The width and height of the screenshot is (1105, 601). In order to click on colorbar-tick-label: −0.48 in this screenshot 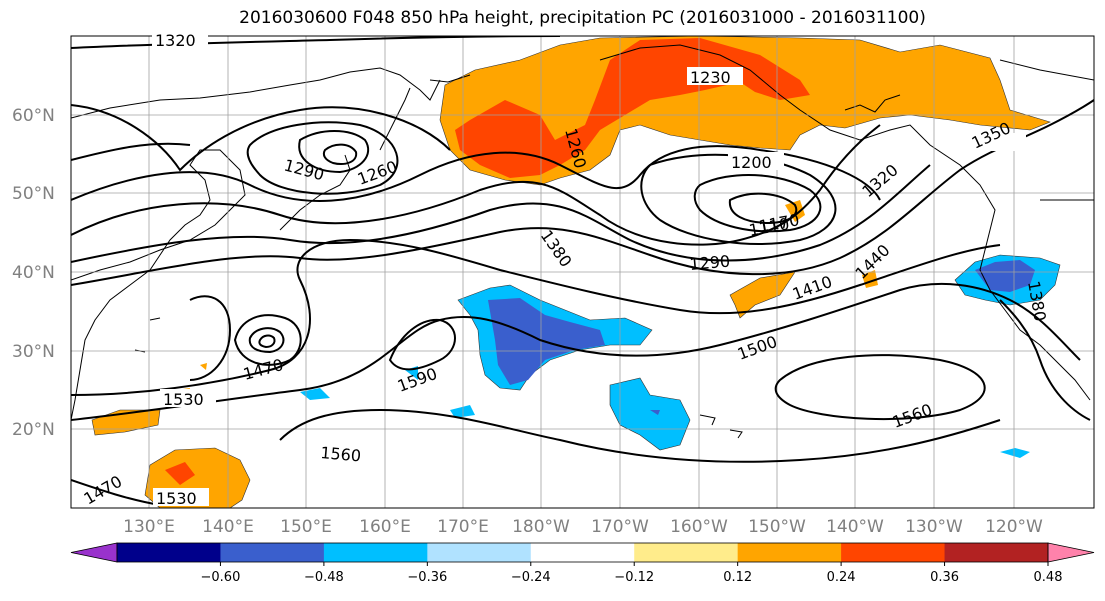, I will do `click(324, 577)`.